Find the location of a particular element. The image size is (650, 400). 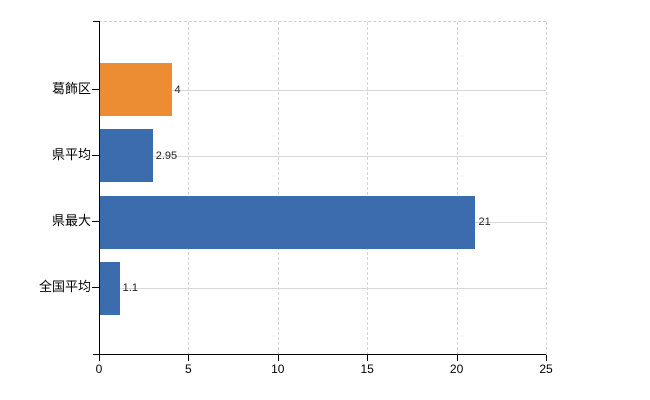

x-axis-tick-label: 15 is located at coordinates (367, 369).